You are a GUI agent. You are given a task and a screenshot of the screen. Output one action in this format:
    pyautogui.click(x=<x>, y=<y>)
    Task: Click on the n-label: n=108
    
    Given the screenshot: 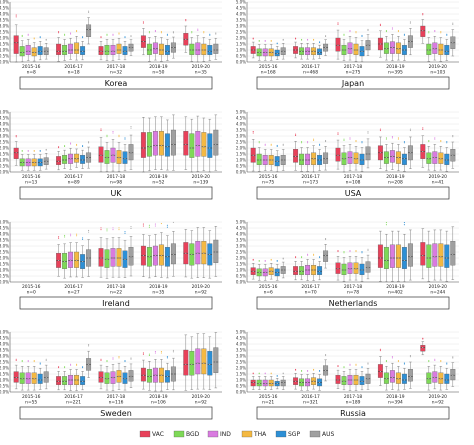 What is the action you would take?
    pyautogui.click(x=353, y=183)
    